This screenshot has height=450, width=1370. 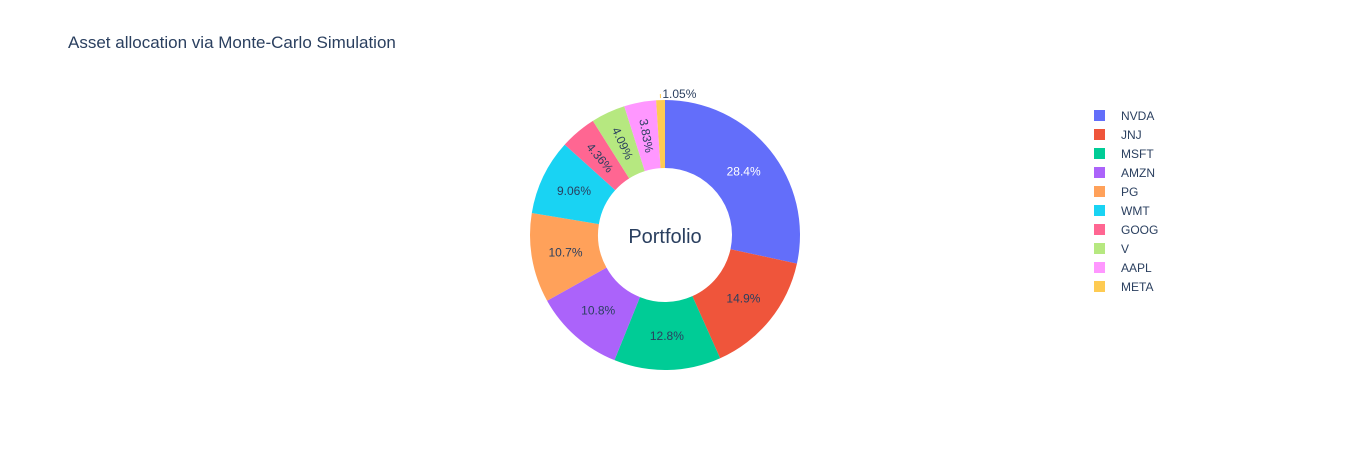 What do you see at coordinates (660, 134) in the screenshot?
I see `slice-meta` at bounding box center [660, 134].